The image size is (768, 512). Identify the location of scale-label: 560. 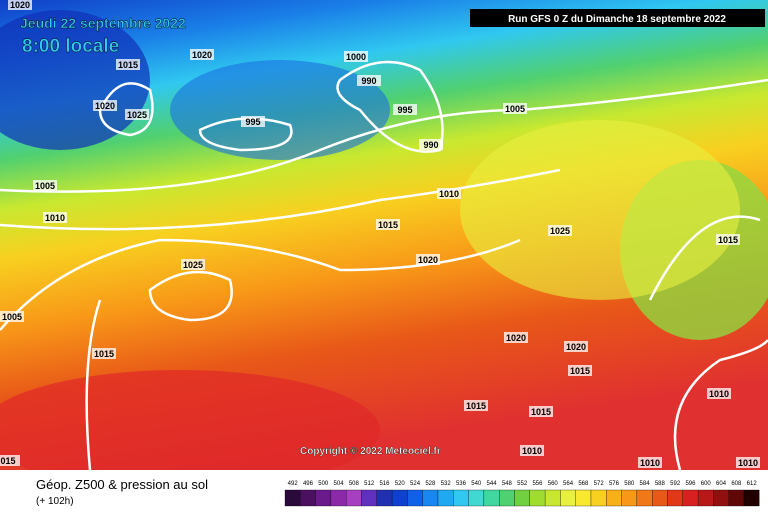
(553, 484).